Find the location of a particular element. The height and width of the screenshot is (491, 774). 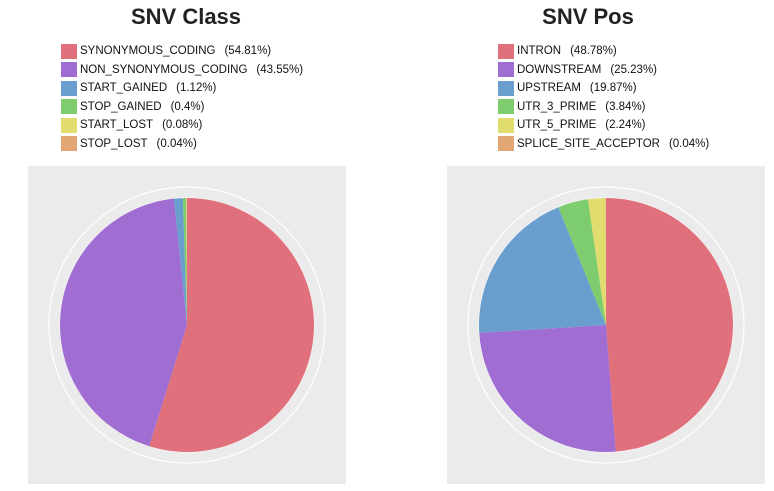

legend-label: SPLICE_SITE_ACCEPTOR is located at coordinates (588, 143).